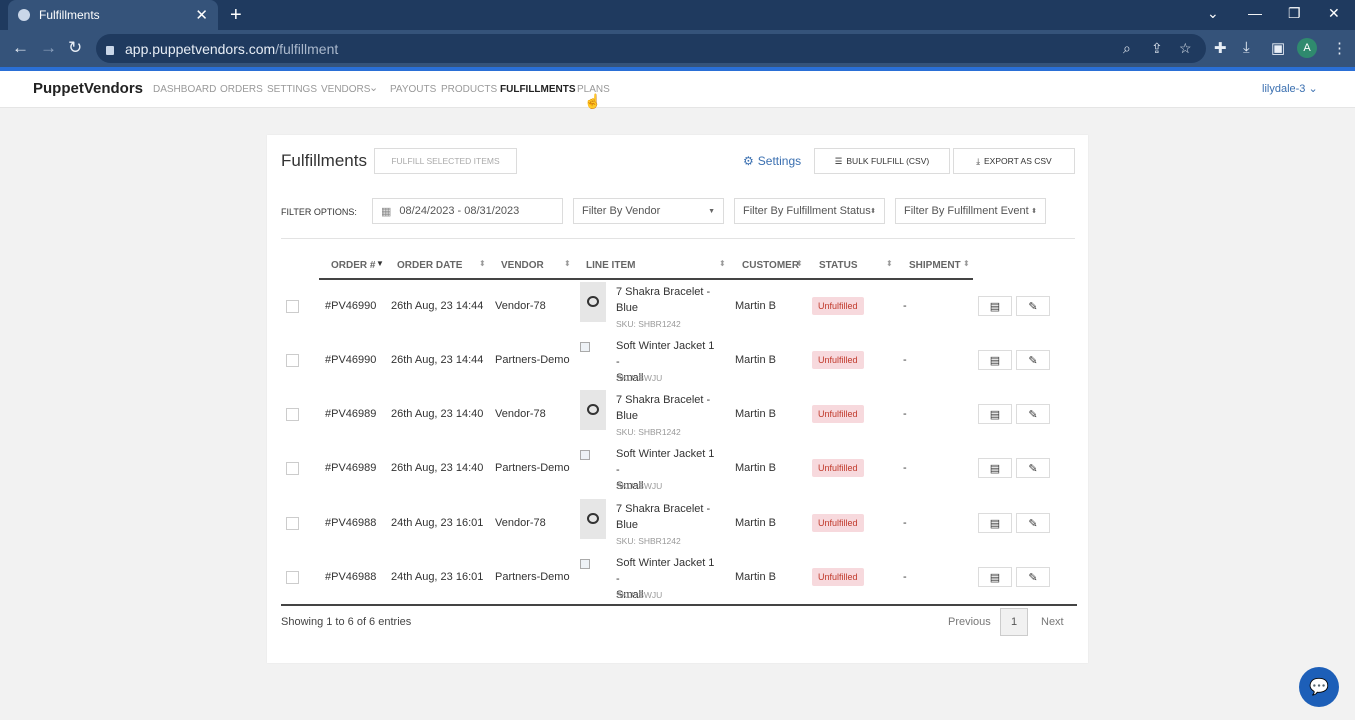 Image resolution: width=1355 pixels, height=720 pixels. Describe the element at coordinates (469, 89) in the screenshot. I see `nav-products: PRODUCTS` at that location.